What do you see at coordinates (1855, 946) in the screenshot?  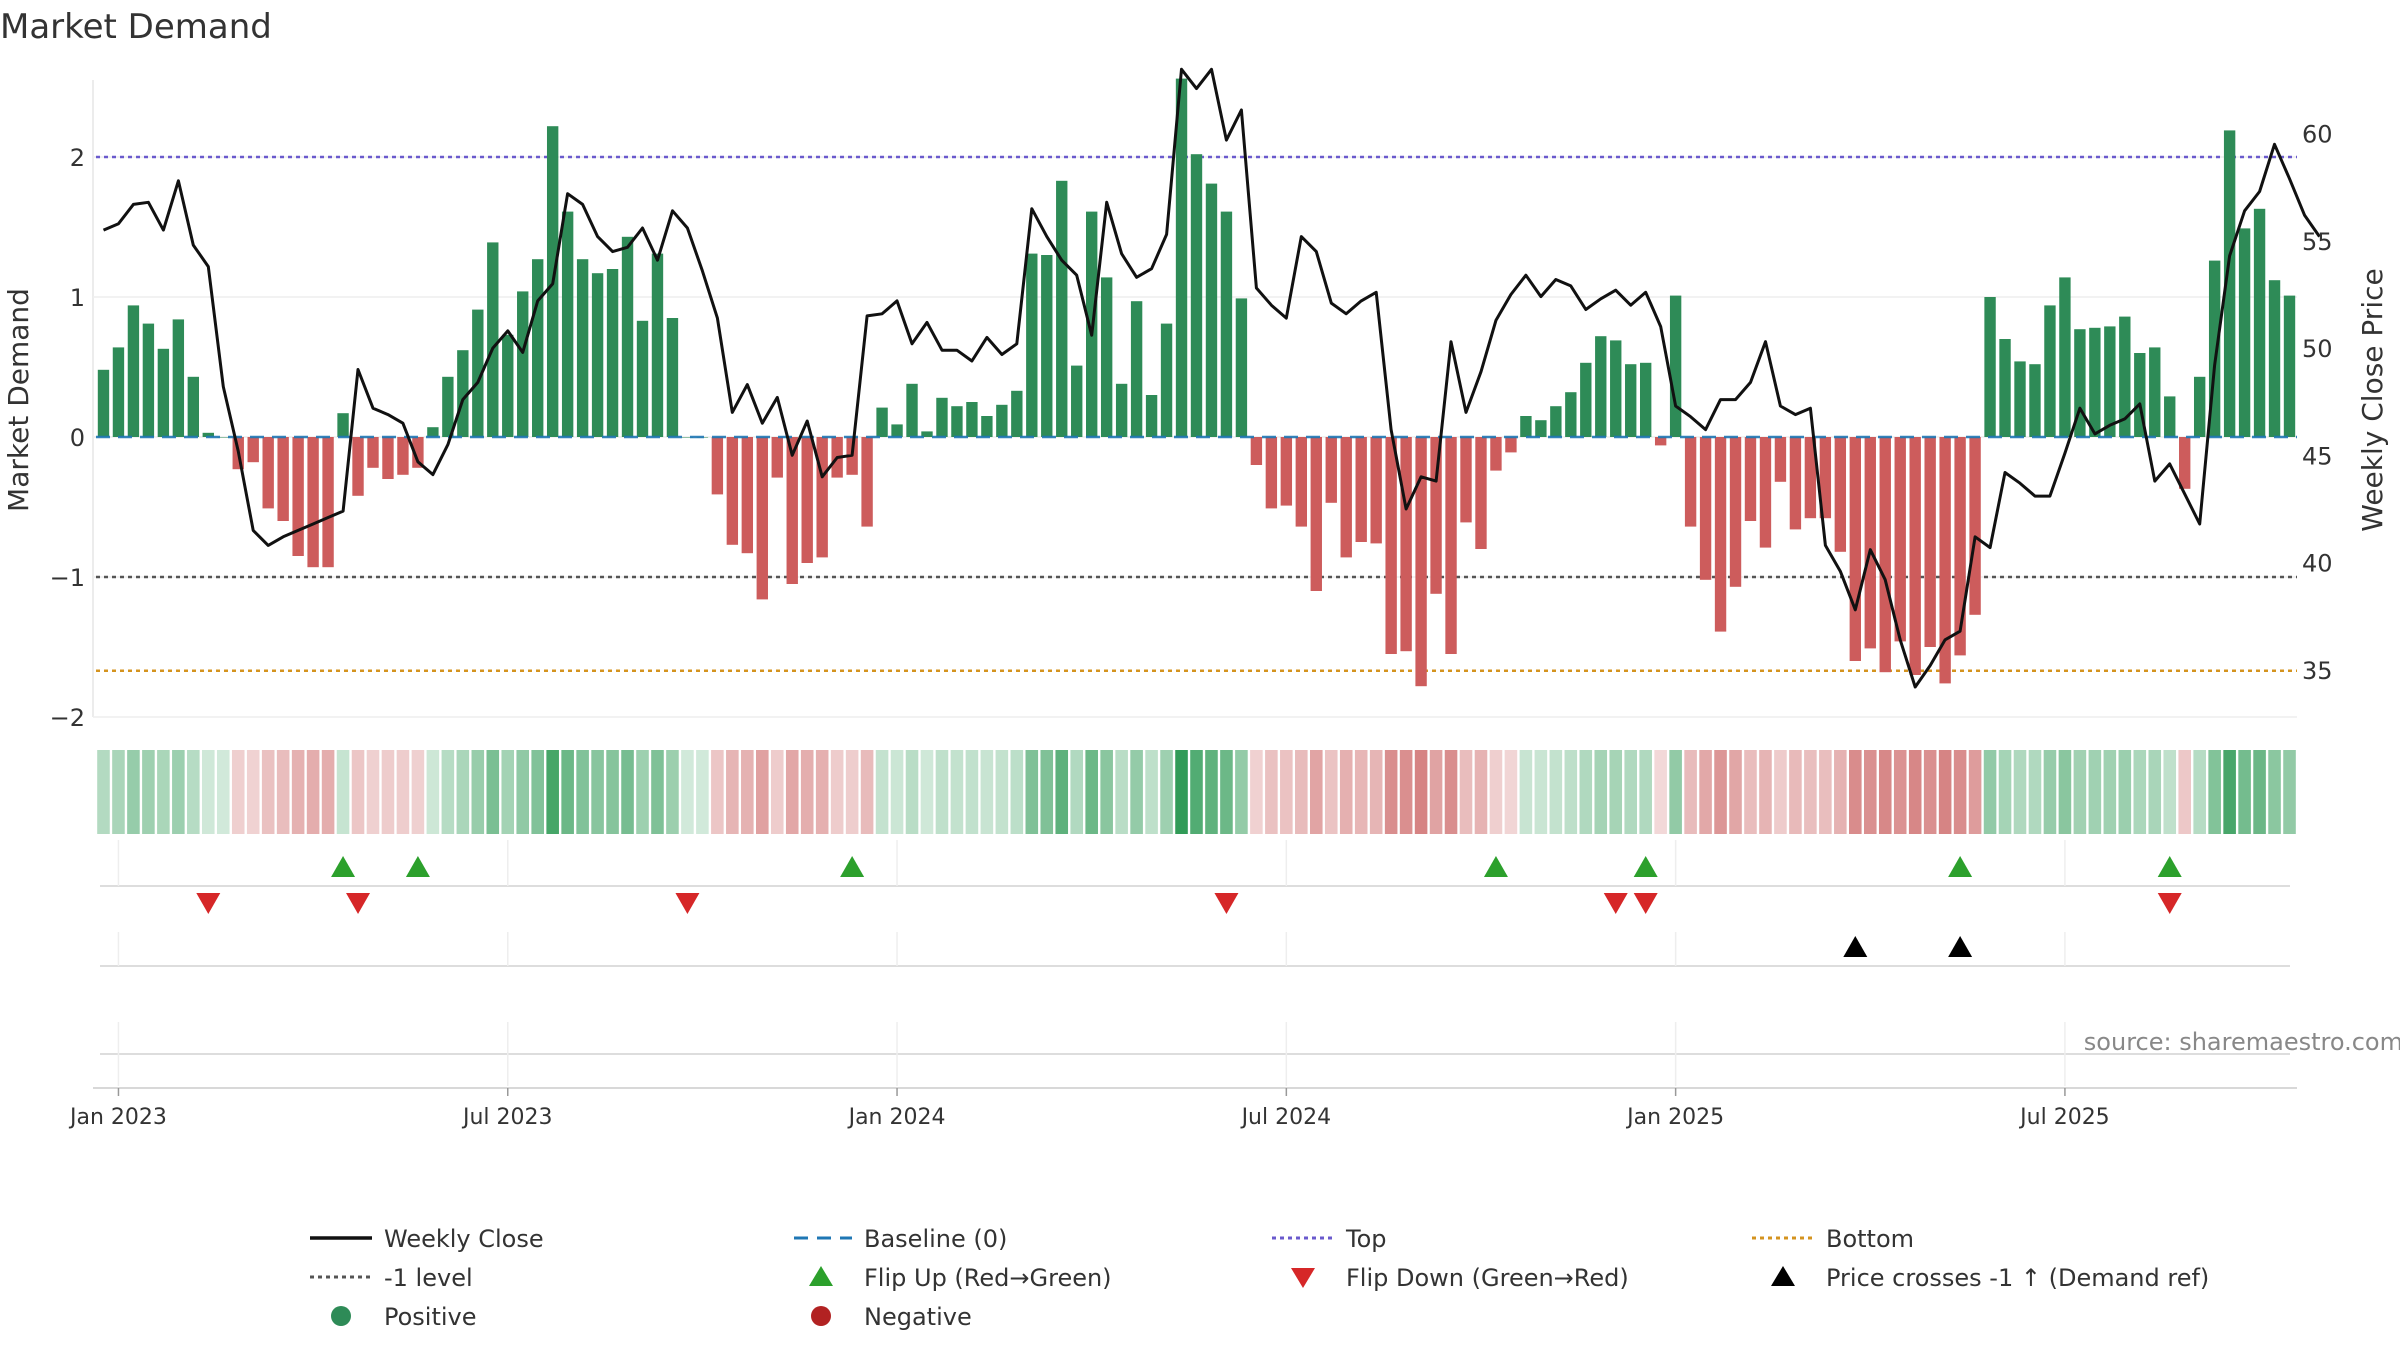 I see `price-cross-marker` at bounding box center [1855, 946].